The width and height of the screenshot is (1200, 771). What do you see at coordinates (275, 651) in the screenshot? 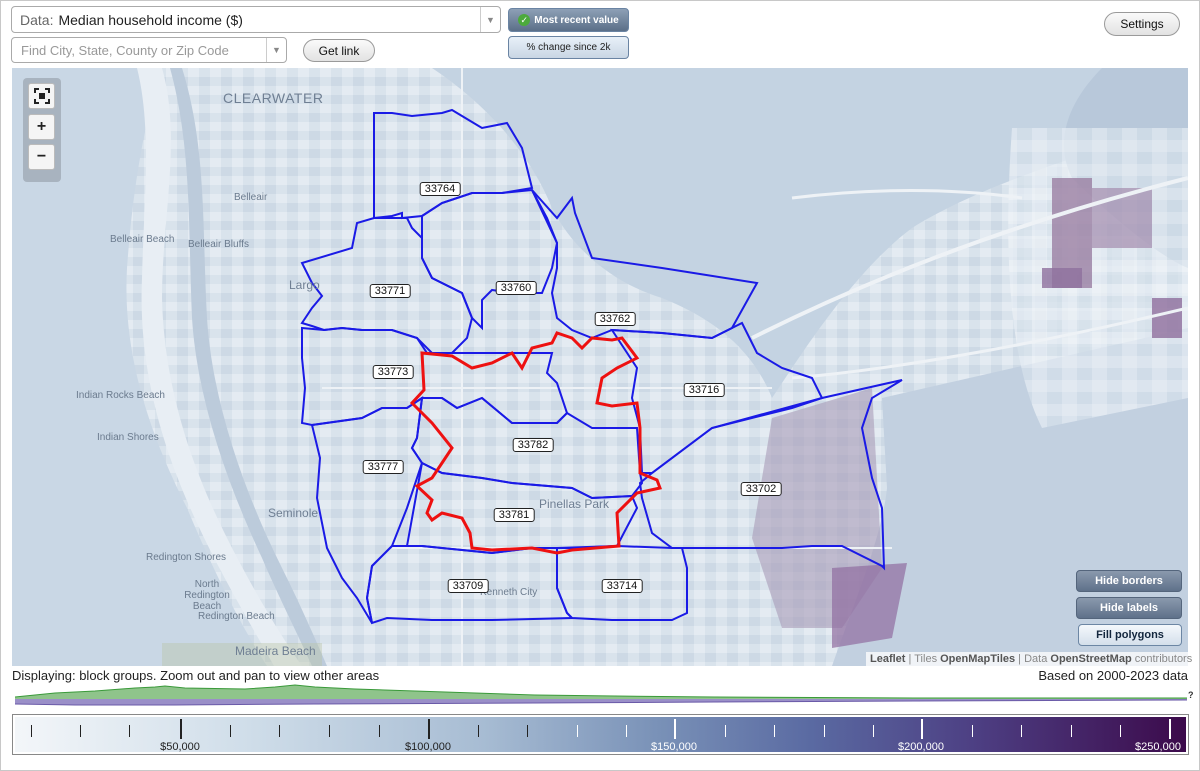
I see `place-label-madeira: Madeira Beach` at bounding box center [275, 651].